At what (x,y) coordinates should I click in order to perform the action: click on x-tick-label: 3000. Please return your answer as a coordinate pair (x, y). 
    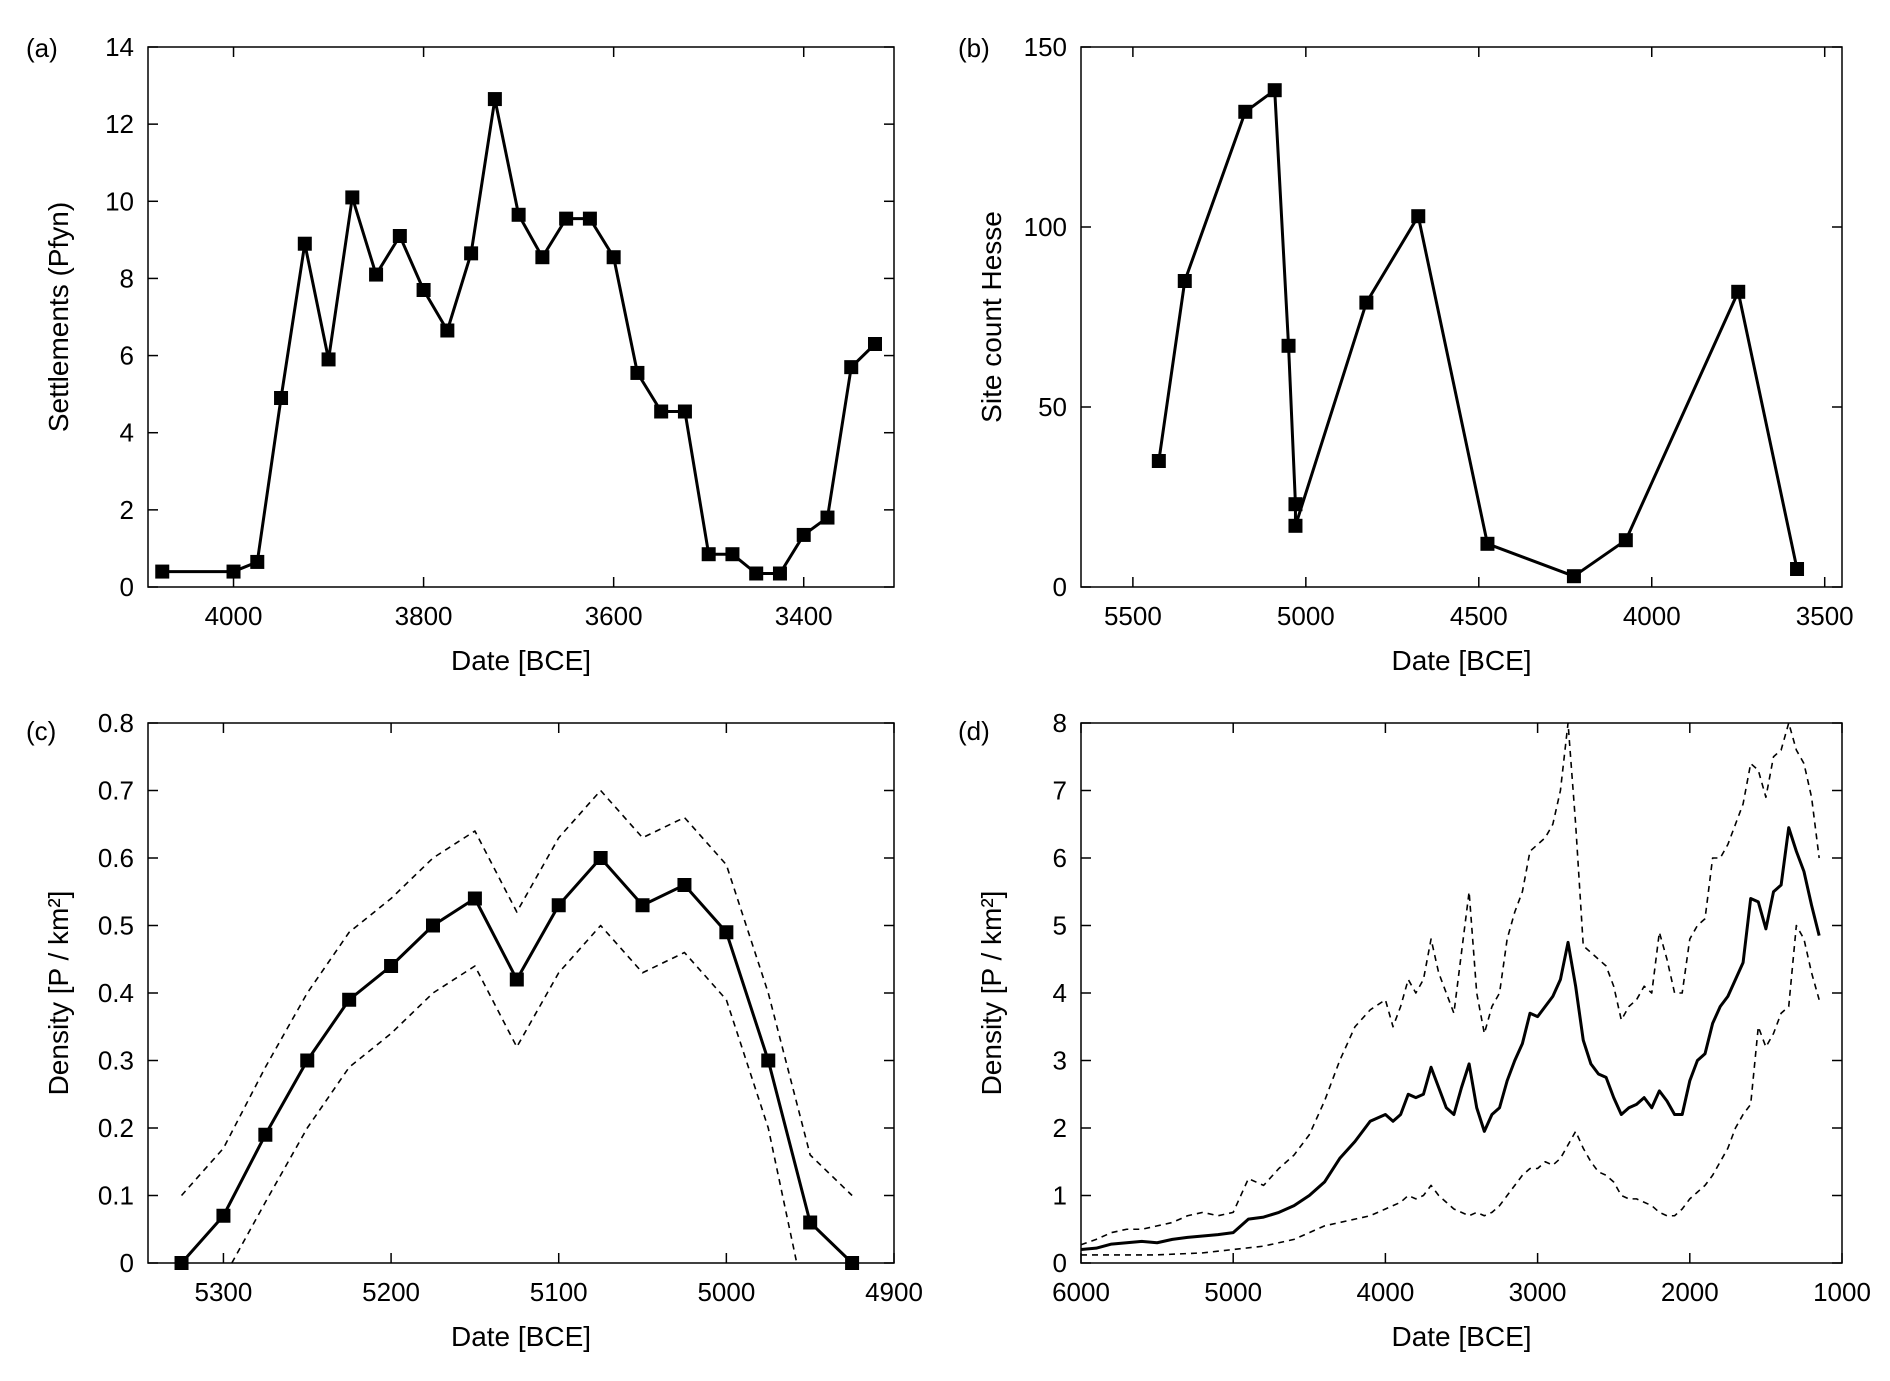
    Looking at the image, I should click on (1538, 1292).